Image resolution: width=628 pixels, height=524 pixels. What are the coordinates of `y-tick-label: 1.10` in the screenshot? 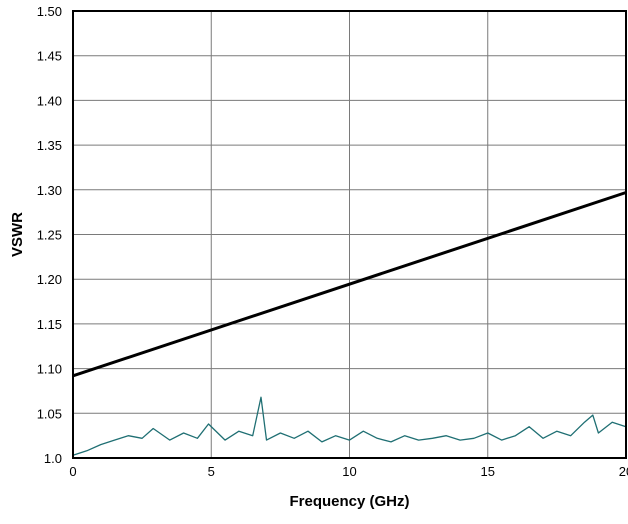 It's located at (49, 369).